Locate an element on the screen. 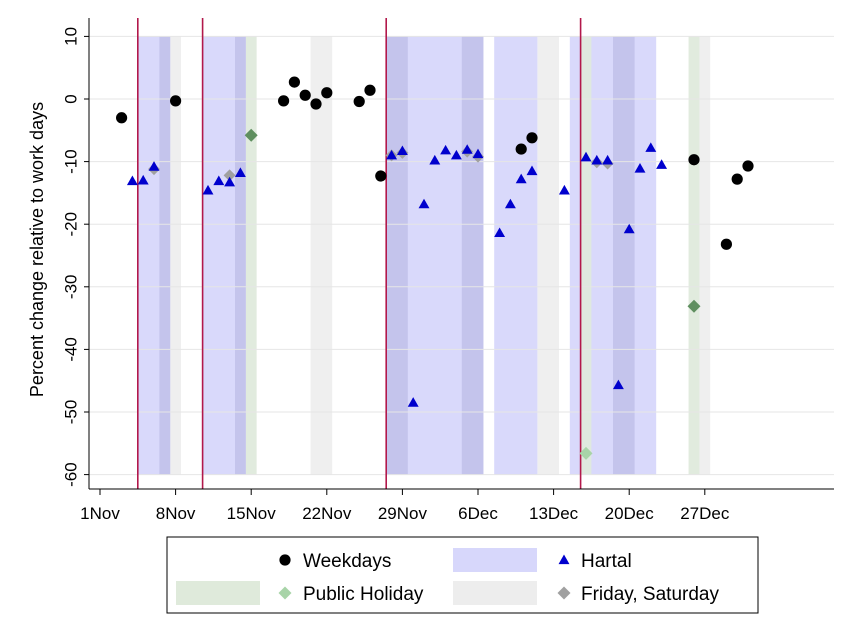  x-tick-label: 22Nov is located at coordinates (327, 513).